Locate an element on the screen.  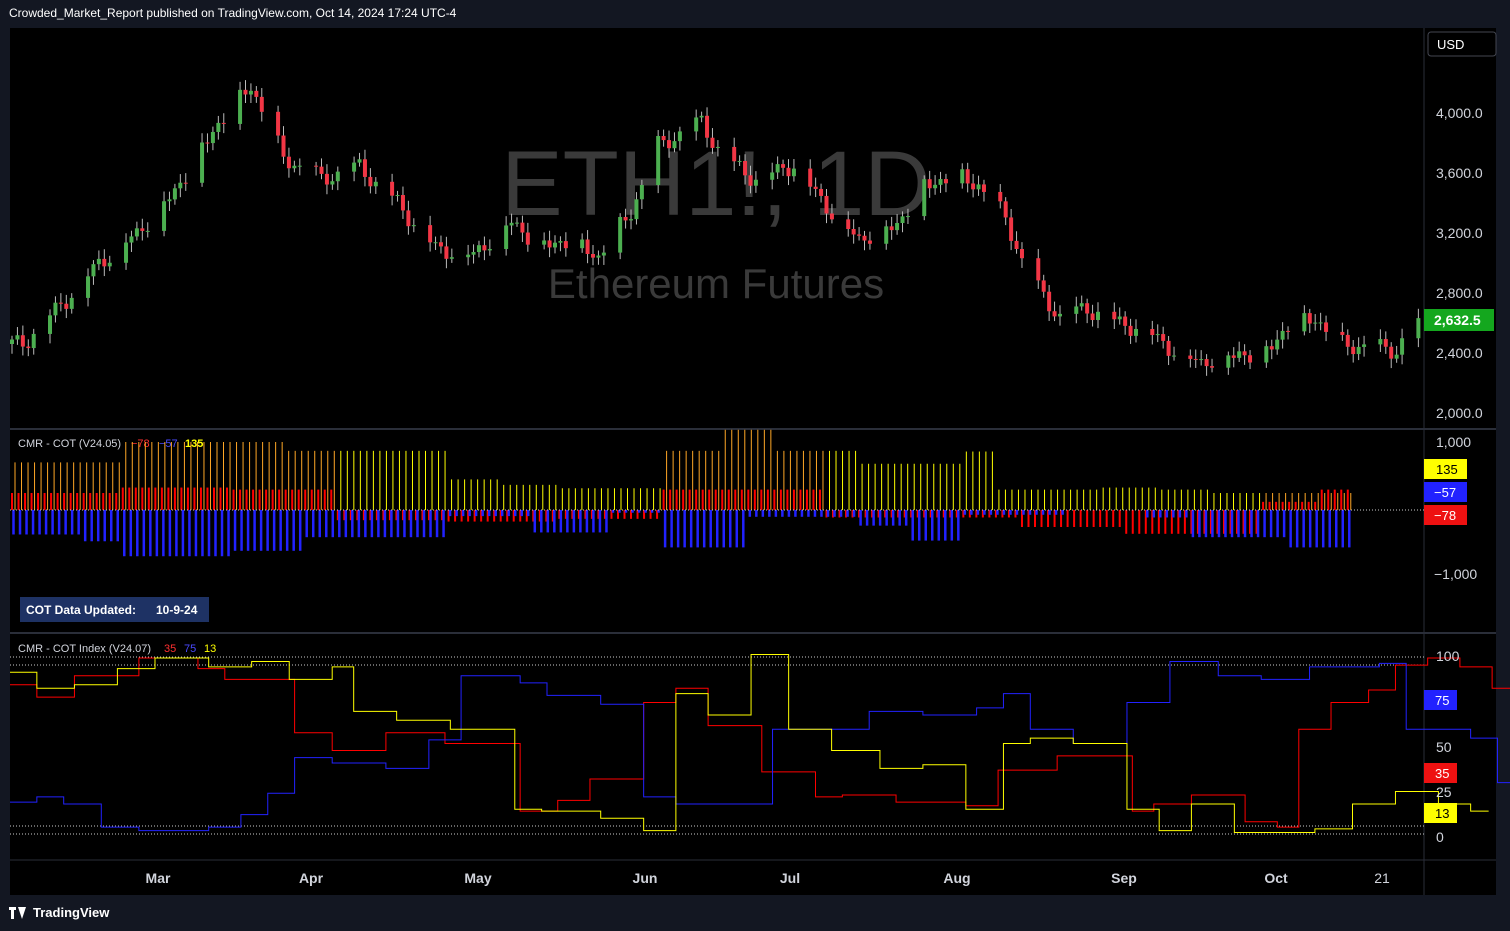
index-tick: 50 is located at coordinates (1444, 747).